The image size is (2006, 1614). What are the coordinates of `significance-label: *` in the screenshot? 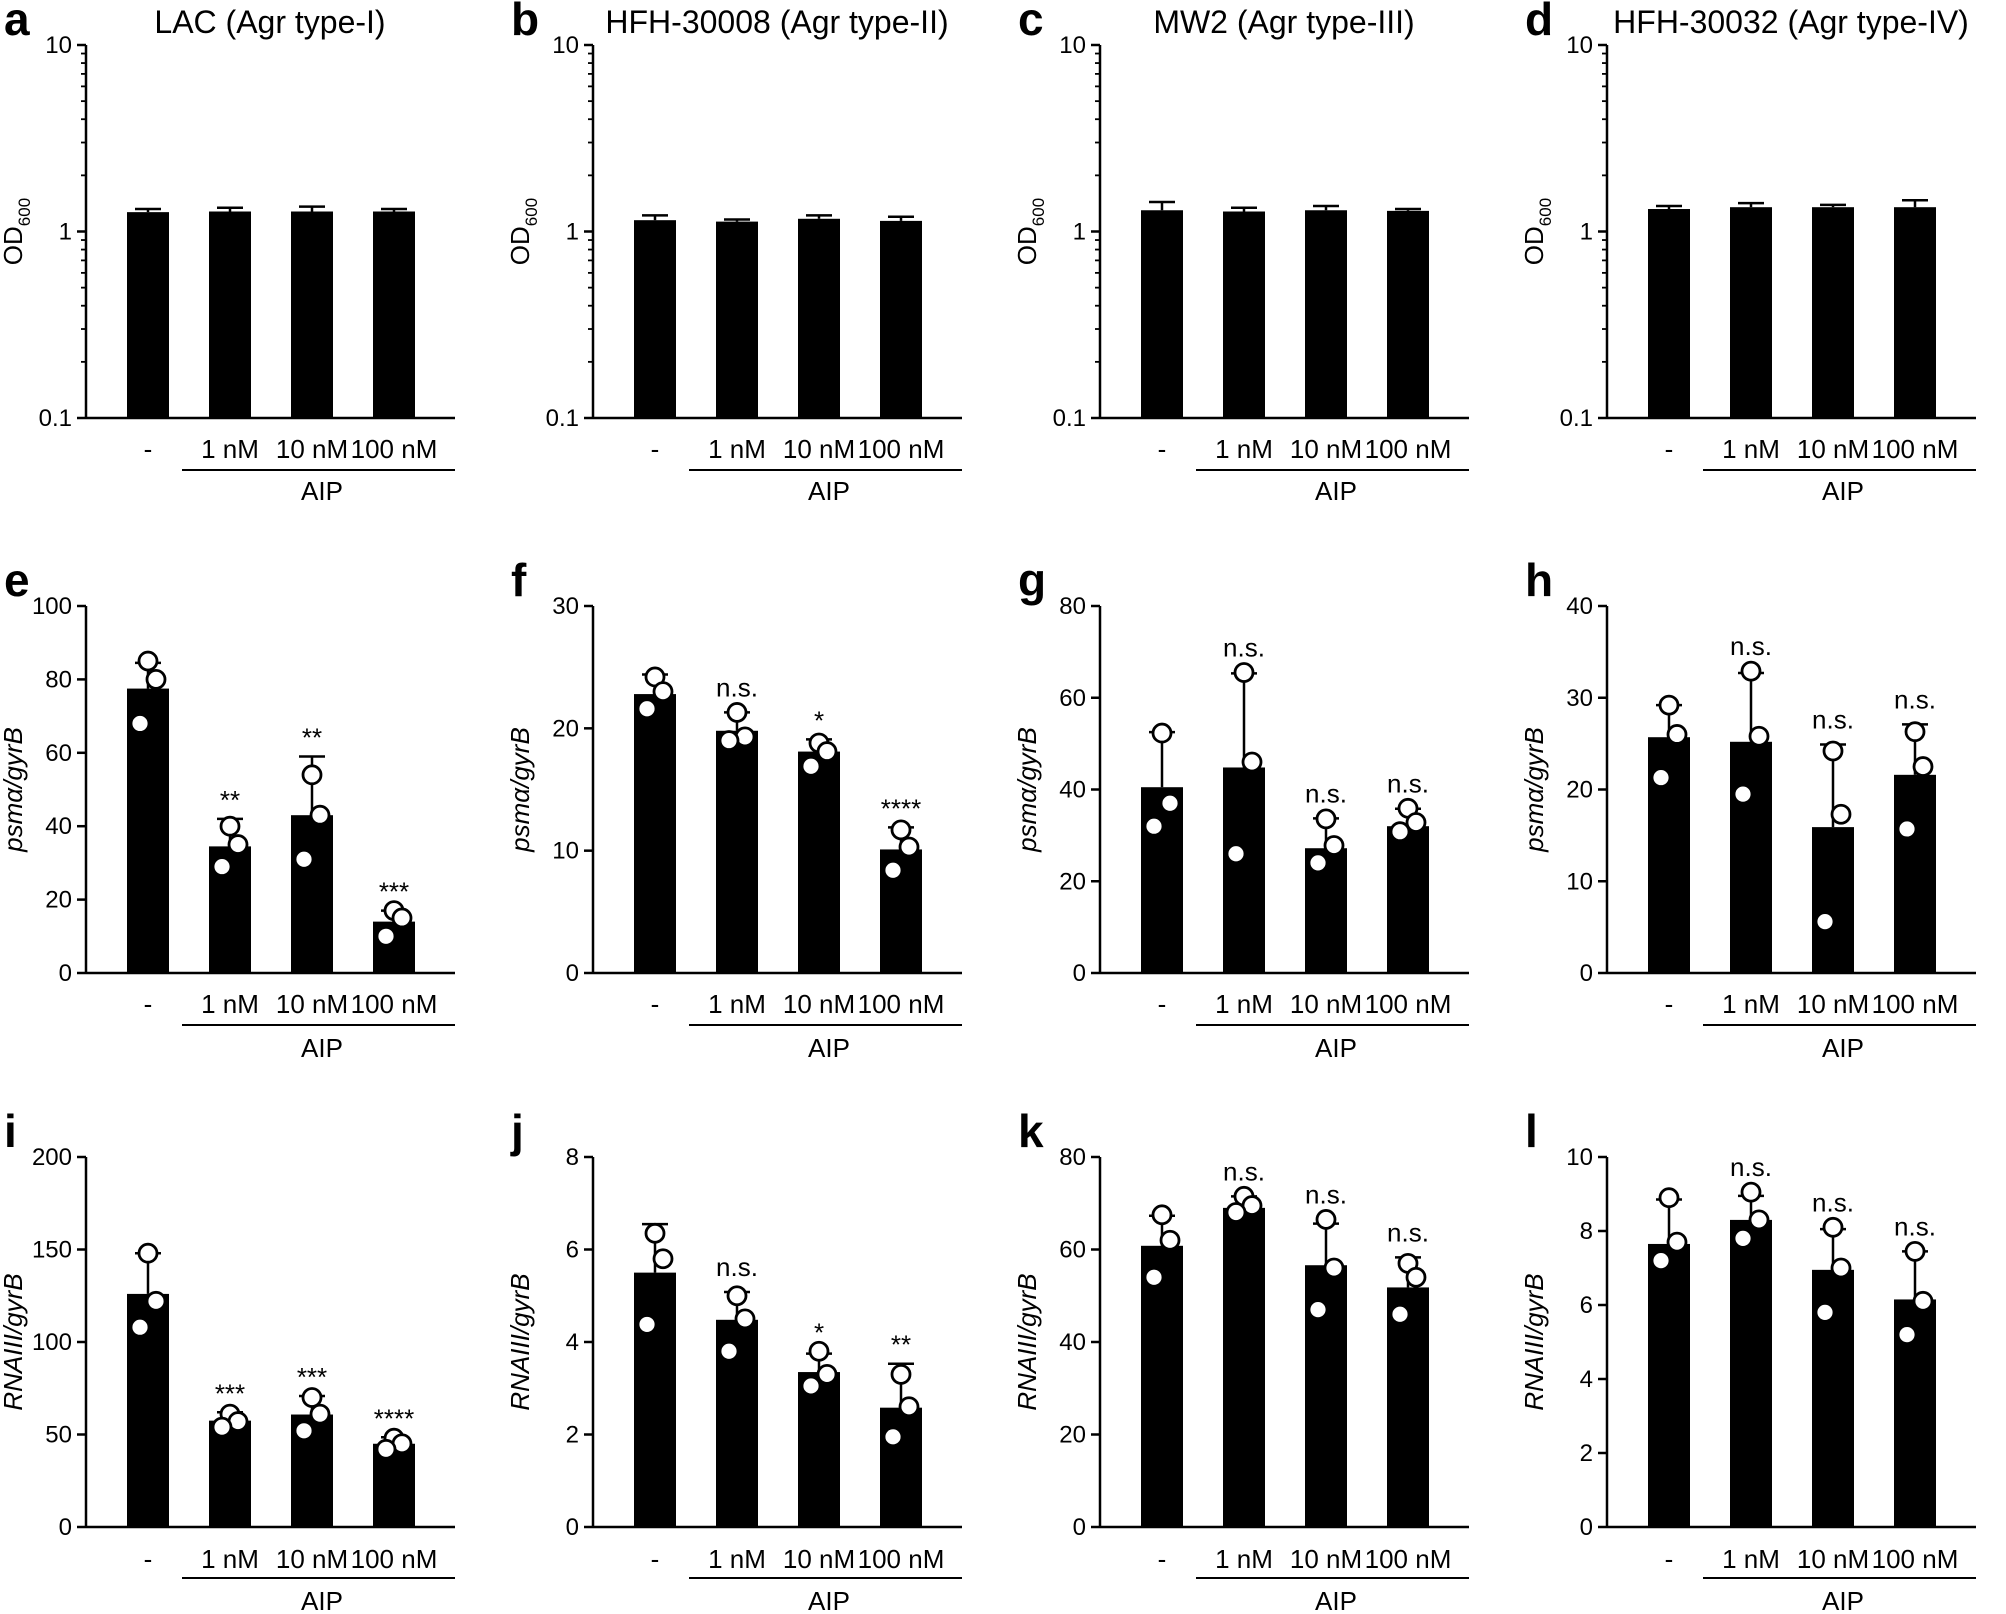 It's located at (819, 720).